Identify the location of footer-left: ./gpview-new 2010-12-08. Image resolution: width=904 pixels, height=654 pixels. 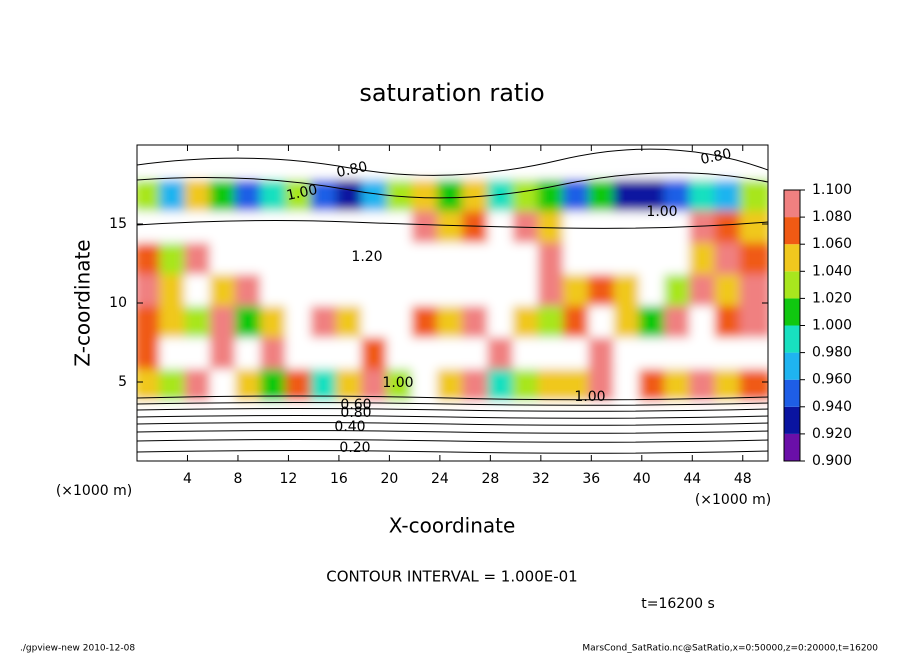
(77, 649).